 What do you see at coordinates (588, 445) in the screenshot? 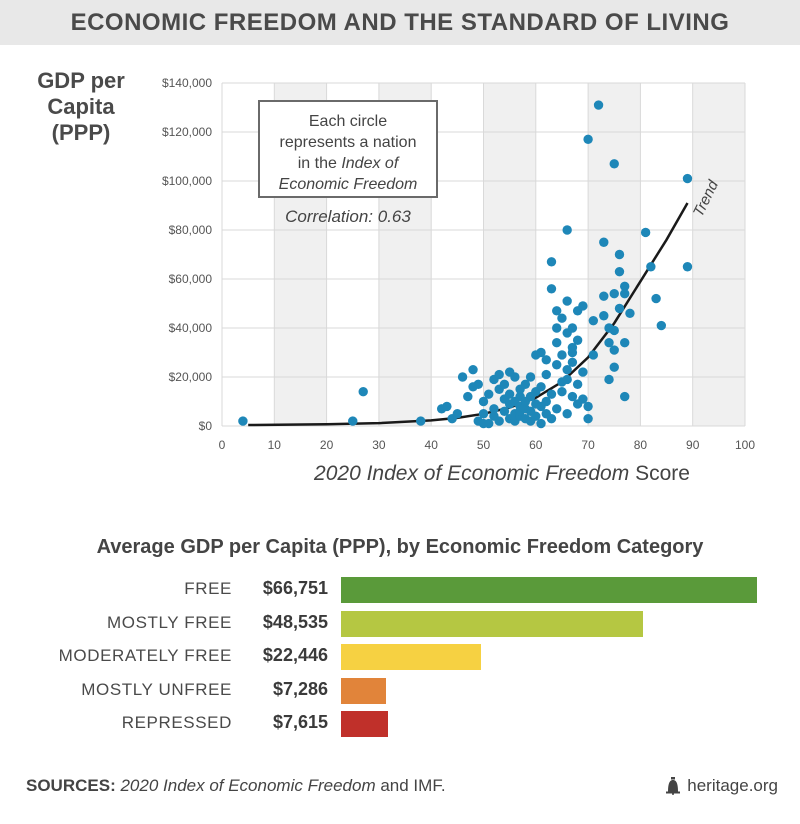
I see `x-tick-label: 70` at bounding box center [588, 445].